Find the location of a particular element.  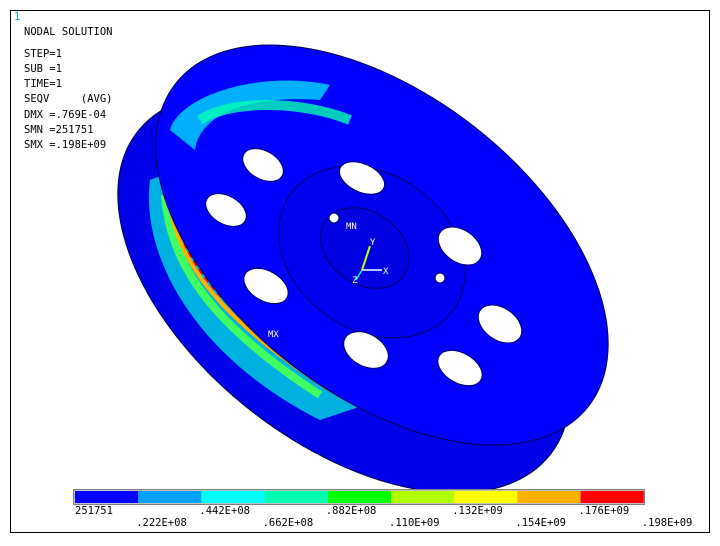

min-label: MN is located at coordinates (351, 227).